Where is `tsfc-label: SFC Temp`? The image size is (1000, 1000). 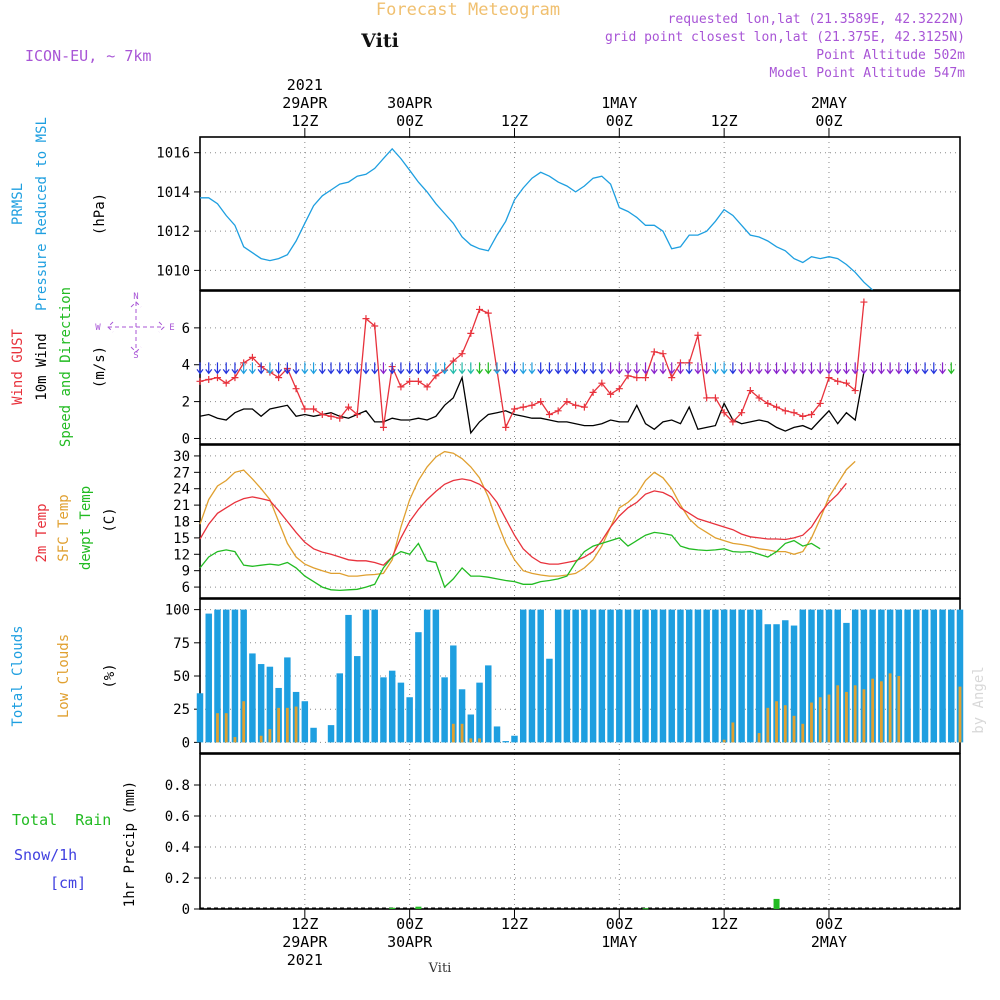 tsfc-label: SFC Temp is located at coordinates (64, 527).